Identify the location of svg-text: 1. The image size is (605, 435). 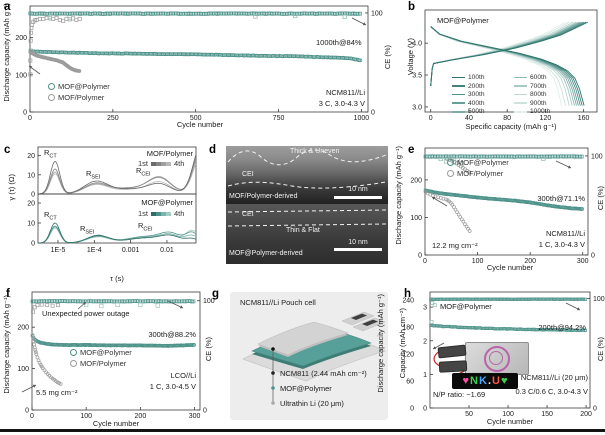
(425, 375).